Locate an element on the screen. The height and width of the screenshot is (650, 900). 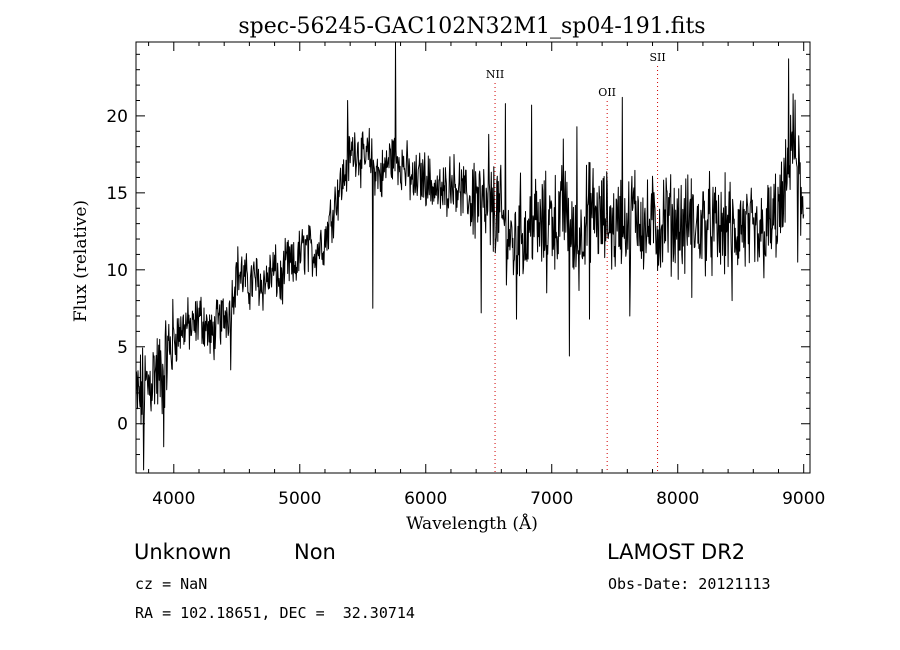
y-tick-label: 10 is located at coordinates (117, 271).